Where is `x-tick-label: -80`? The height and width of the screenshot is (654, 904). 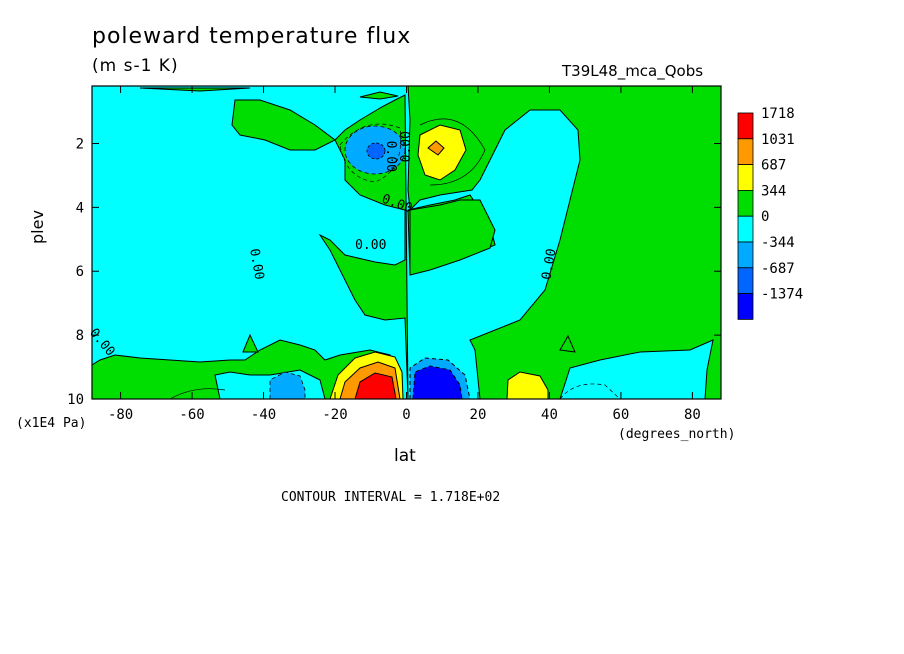
x-tick-label: -80 is located at coordinates (120, 415).